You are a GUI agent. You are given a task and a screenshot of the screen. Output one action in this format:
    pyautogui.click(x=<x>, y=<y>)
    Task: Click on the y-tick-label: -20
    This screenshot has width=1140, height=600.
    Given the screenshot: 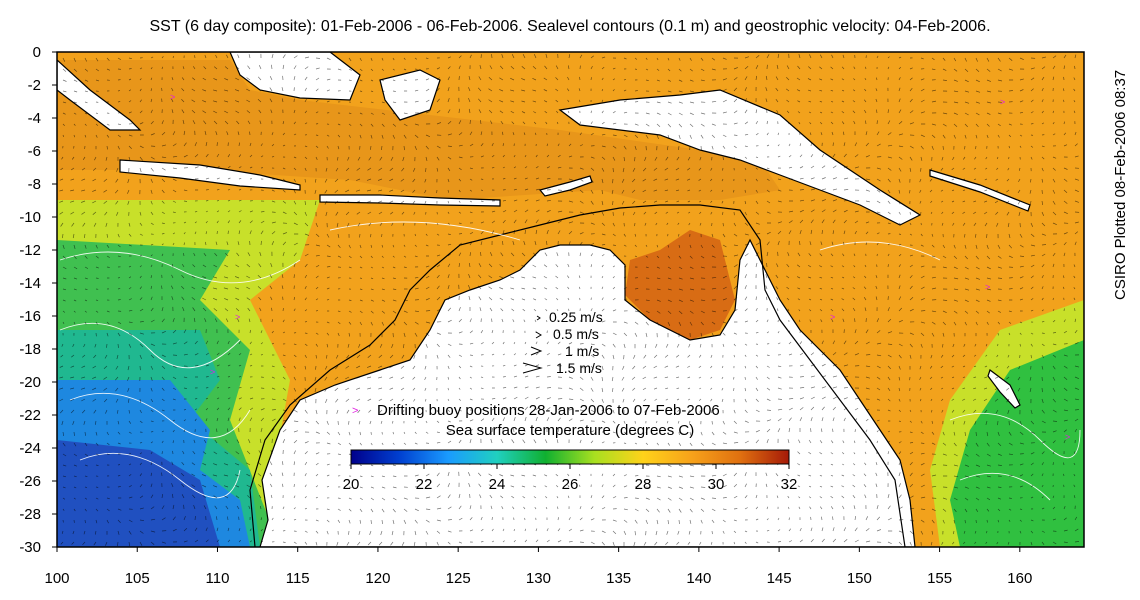 What is the action you would take?
    pyautogui.click(x=30, y=382)
    